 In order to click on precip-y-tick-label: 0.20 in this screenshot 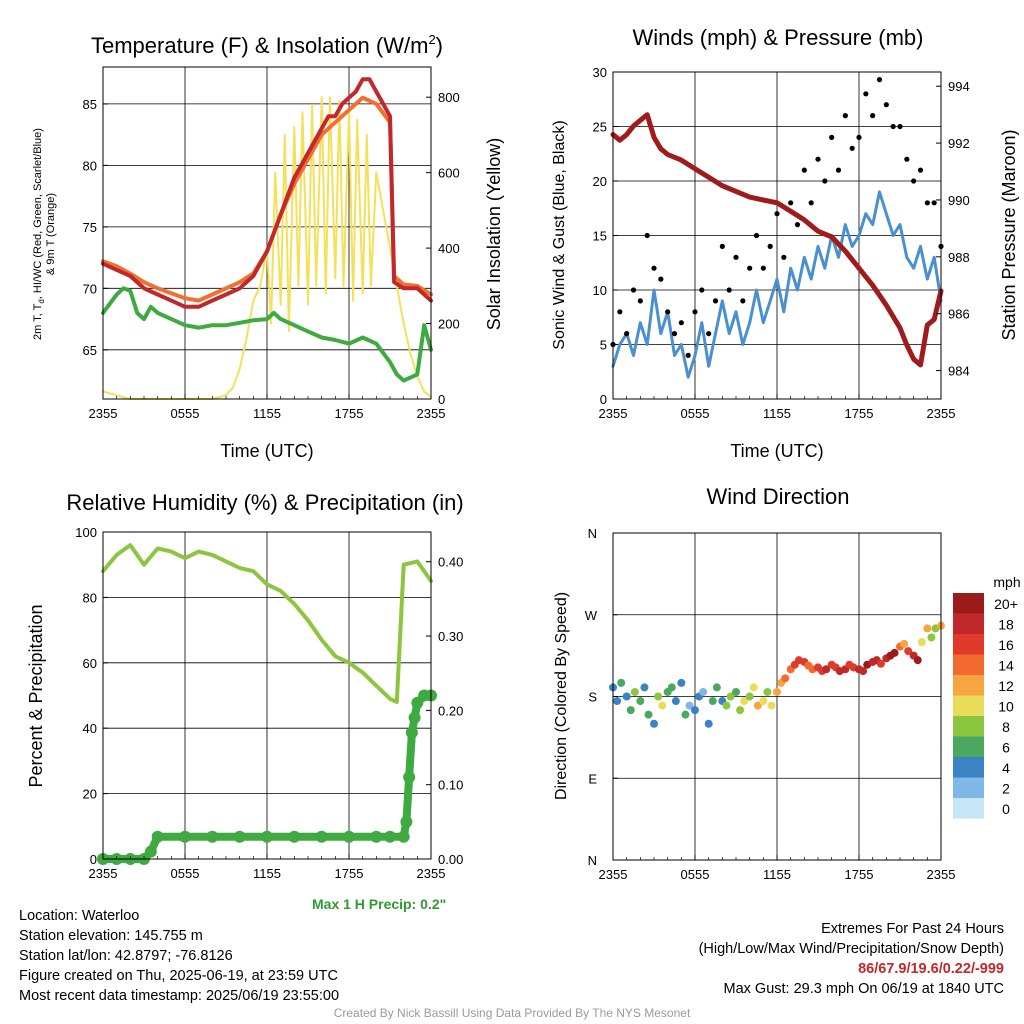, I will do `click(450, 710)`.